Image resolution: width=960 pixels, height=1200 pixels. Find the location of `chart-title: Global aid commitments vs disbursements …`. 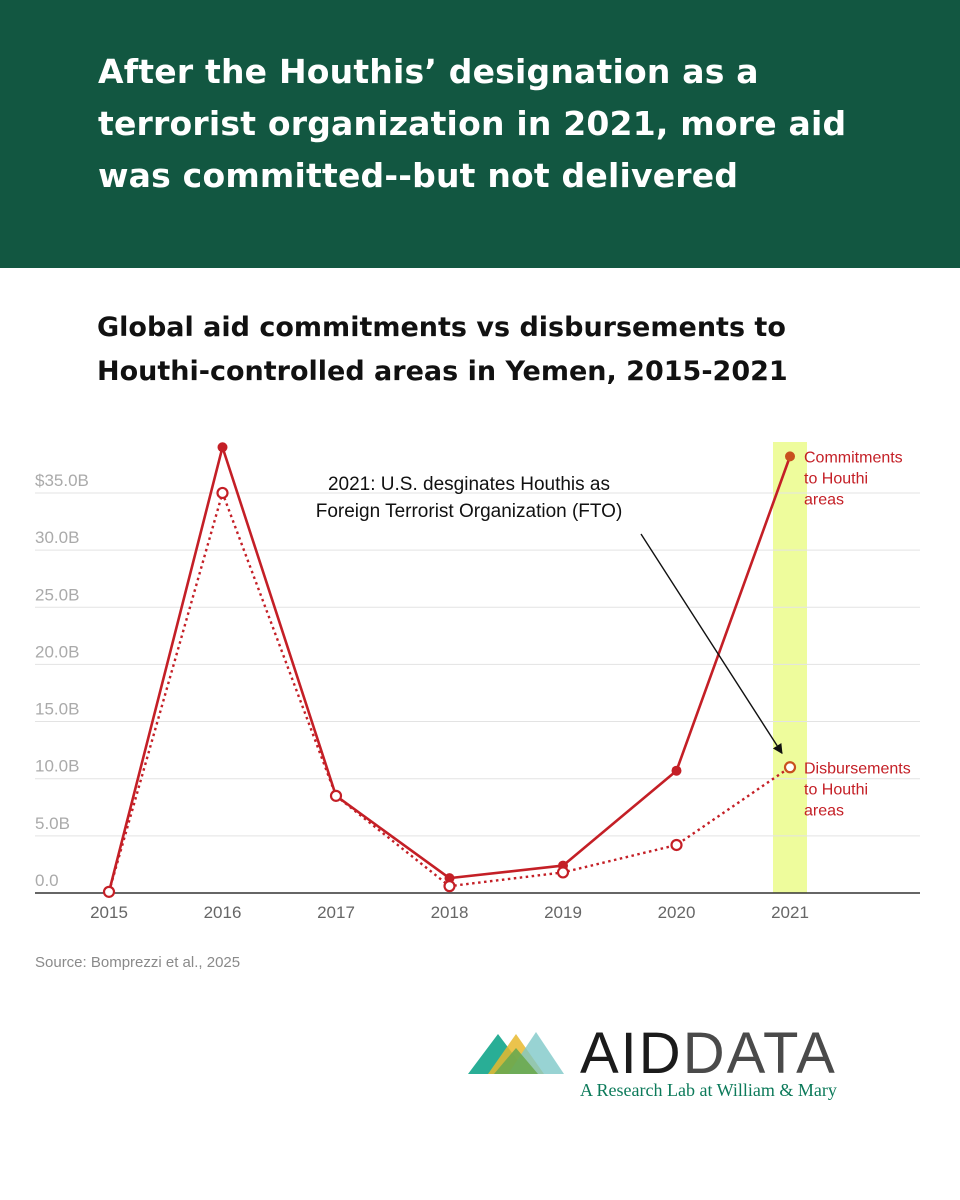

chart-title: Global aid commitments vs disbursements … is located at coordinates (442, 349).